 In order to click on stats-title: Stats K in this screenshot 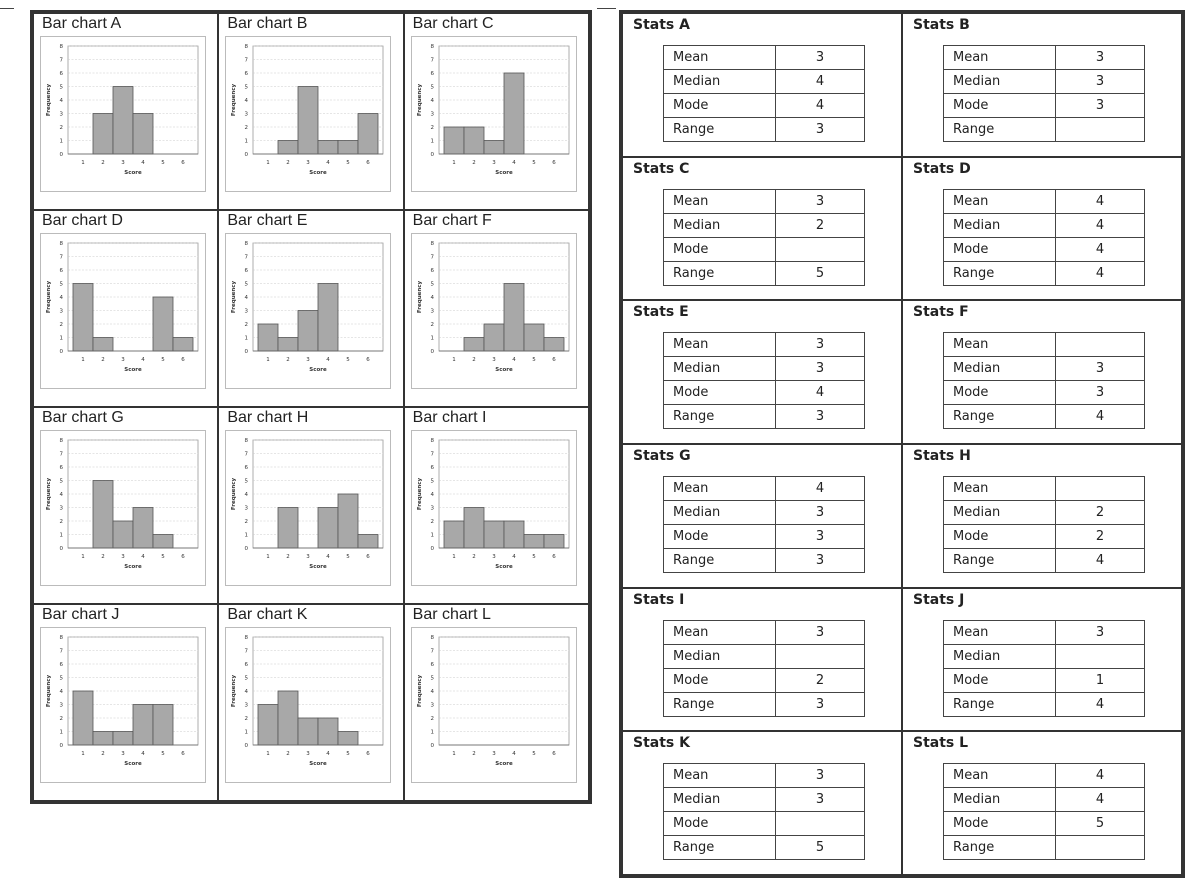, I will do `click(661, 743)`.